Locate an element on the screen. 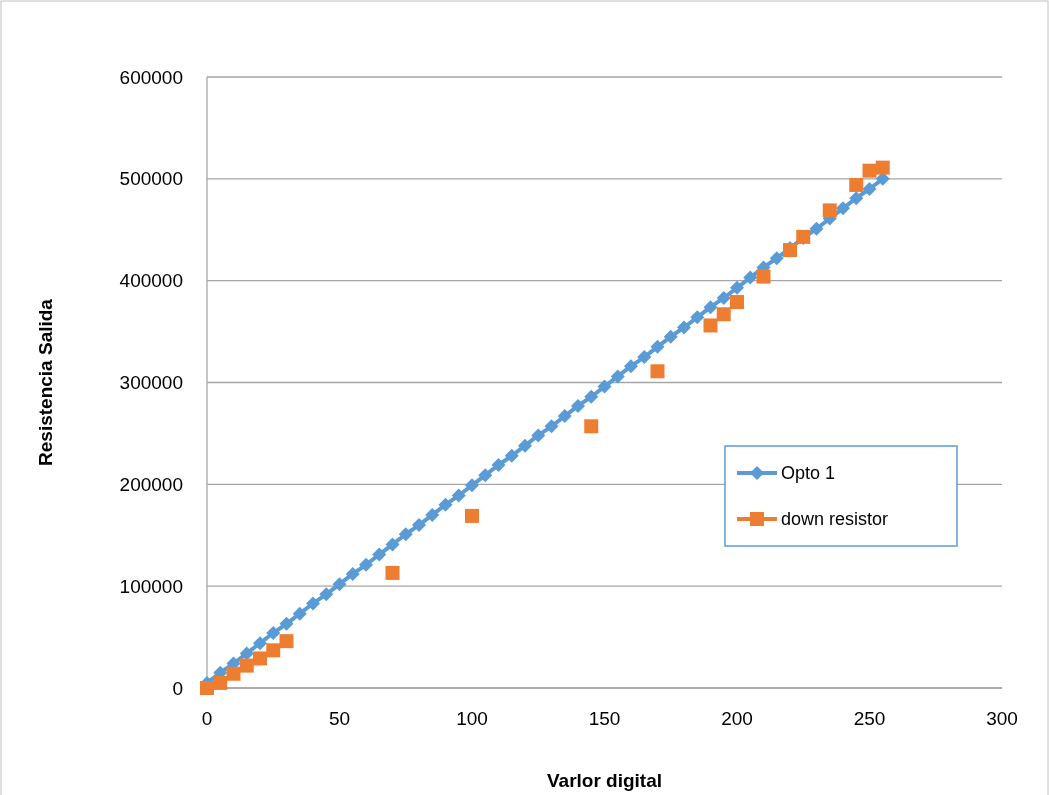  x-tick-label: 200 is located at coordinates (737, 718).